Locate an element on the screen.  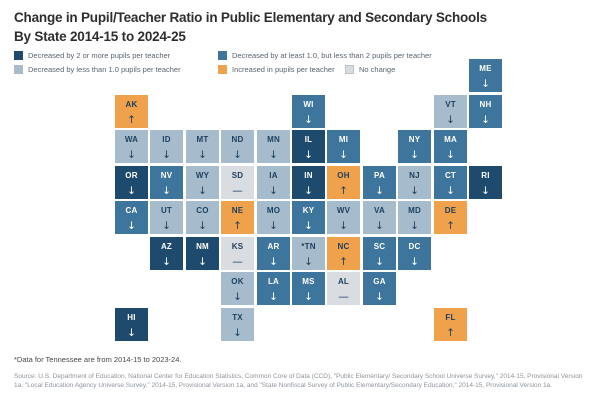
state-abbreviation: MO is located at coordinates (273, 210).